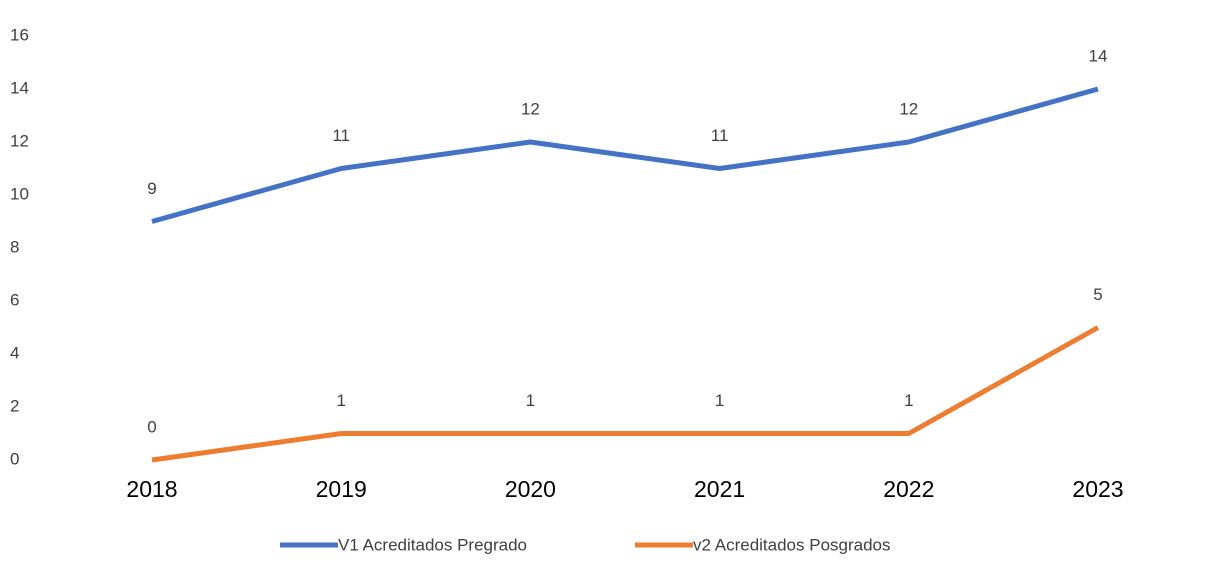 The image size is (1209, 577). I want to click on x-tick-label: 2023, so click(1097, 489).